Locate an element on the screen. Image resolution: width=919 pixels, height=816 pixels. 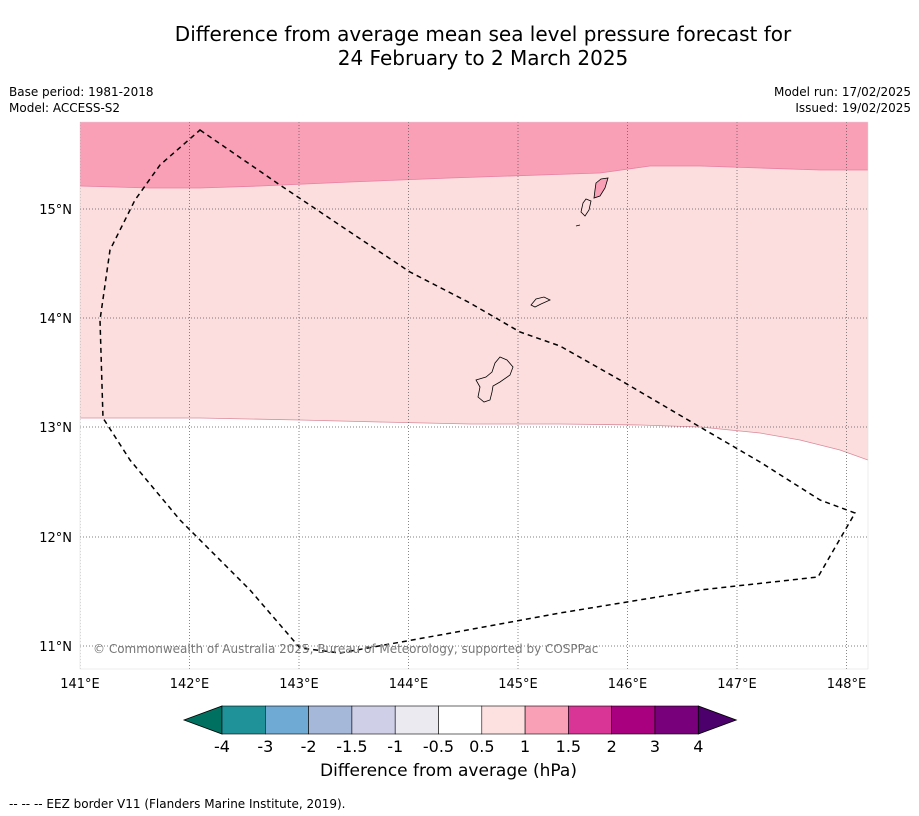
colorbar-extend-max is located at coordinates (717, 720).